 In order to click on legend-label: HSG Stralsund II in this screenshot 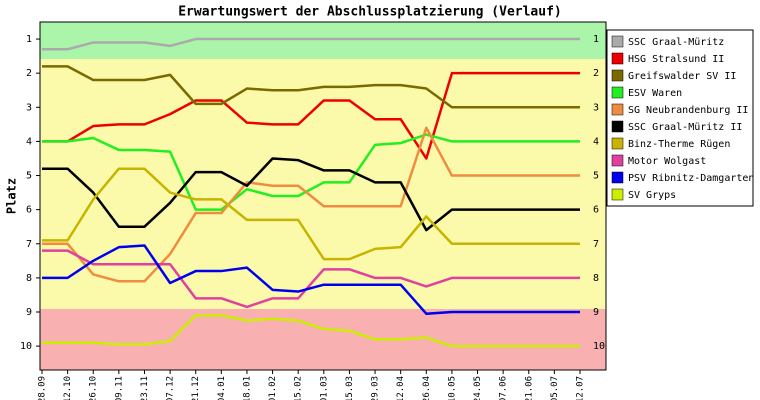, I will do `click(676, 59)`.